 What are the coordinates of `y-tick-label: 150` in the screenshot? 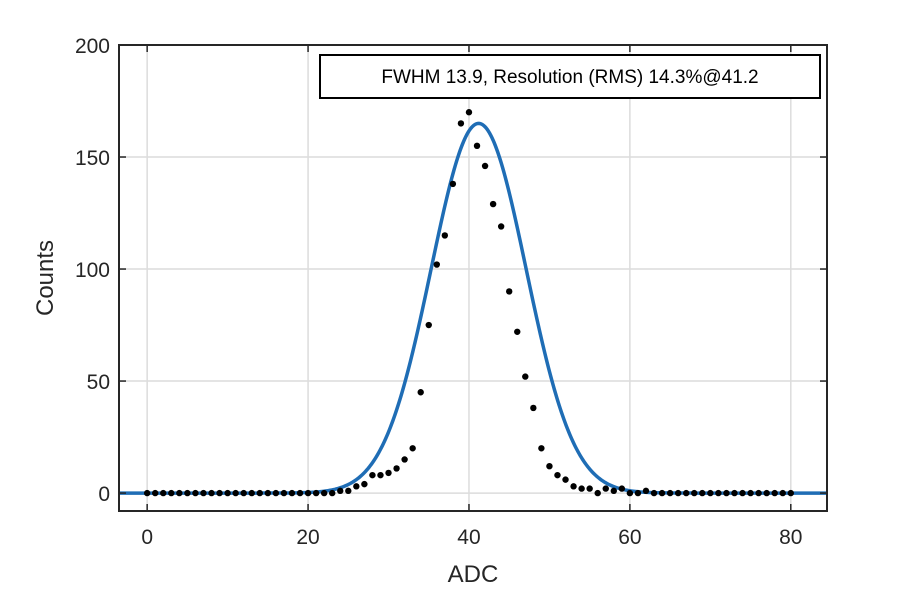 It's located at (92, 158).